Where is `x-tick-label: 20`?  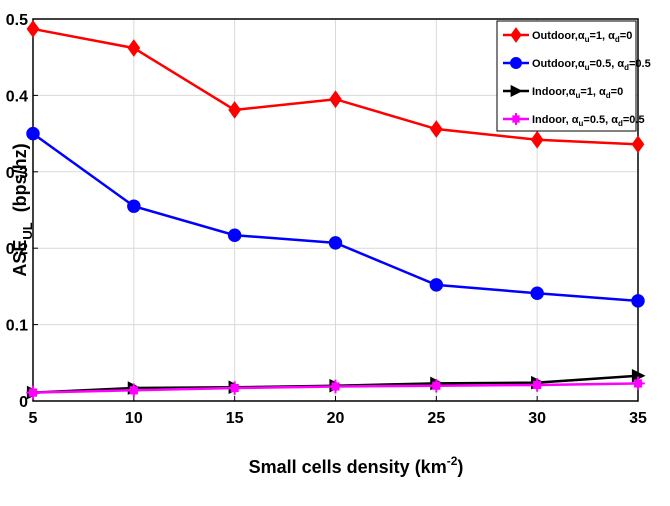 x-tick-label: 20 is located at coordinates (336, 418).